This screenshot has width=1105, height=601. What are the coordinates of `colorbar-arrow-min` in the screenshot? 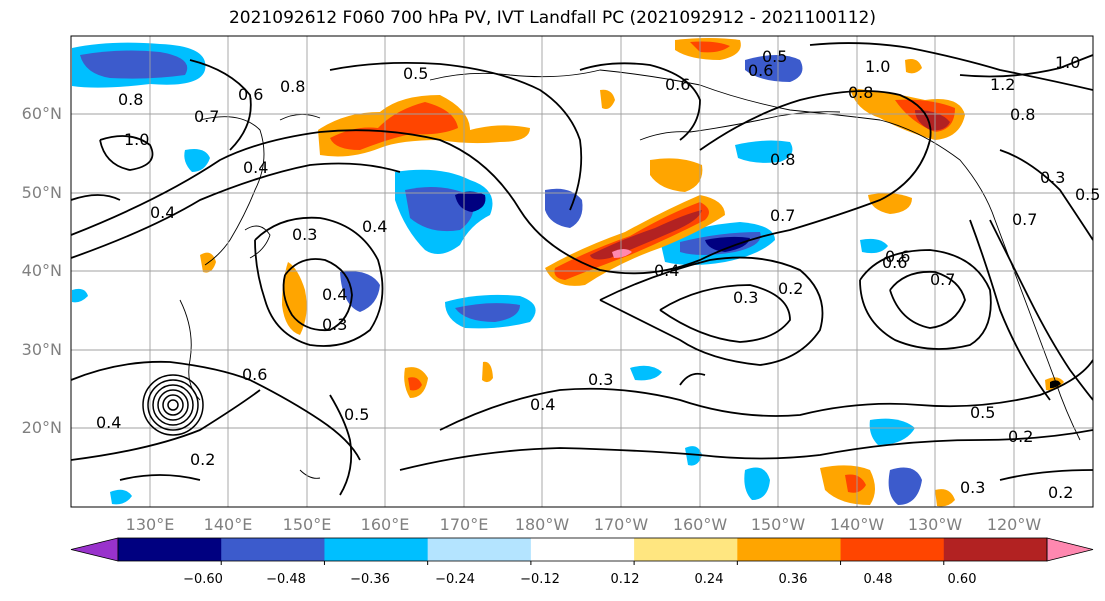 It's located at (94, 549).